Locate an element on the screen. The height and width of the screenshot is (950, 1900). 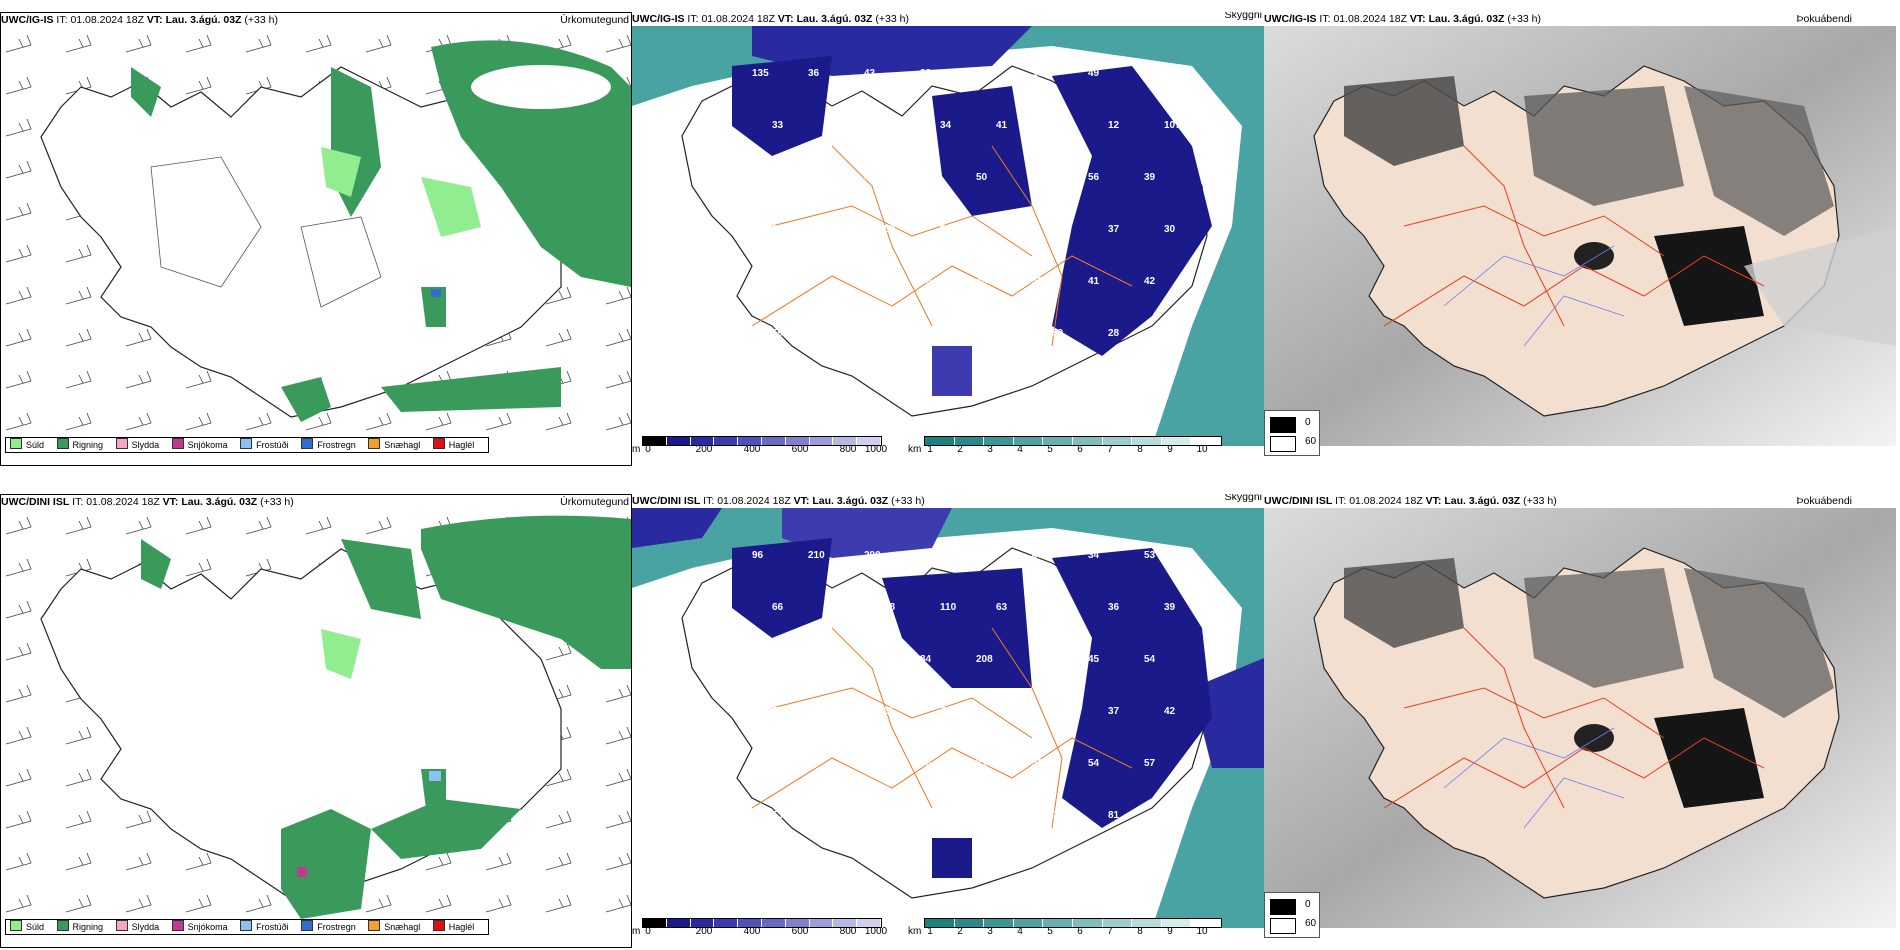
cloud-base-label: 20 is located at coordinates (1002, 815).